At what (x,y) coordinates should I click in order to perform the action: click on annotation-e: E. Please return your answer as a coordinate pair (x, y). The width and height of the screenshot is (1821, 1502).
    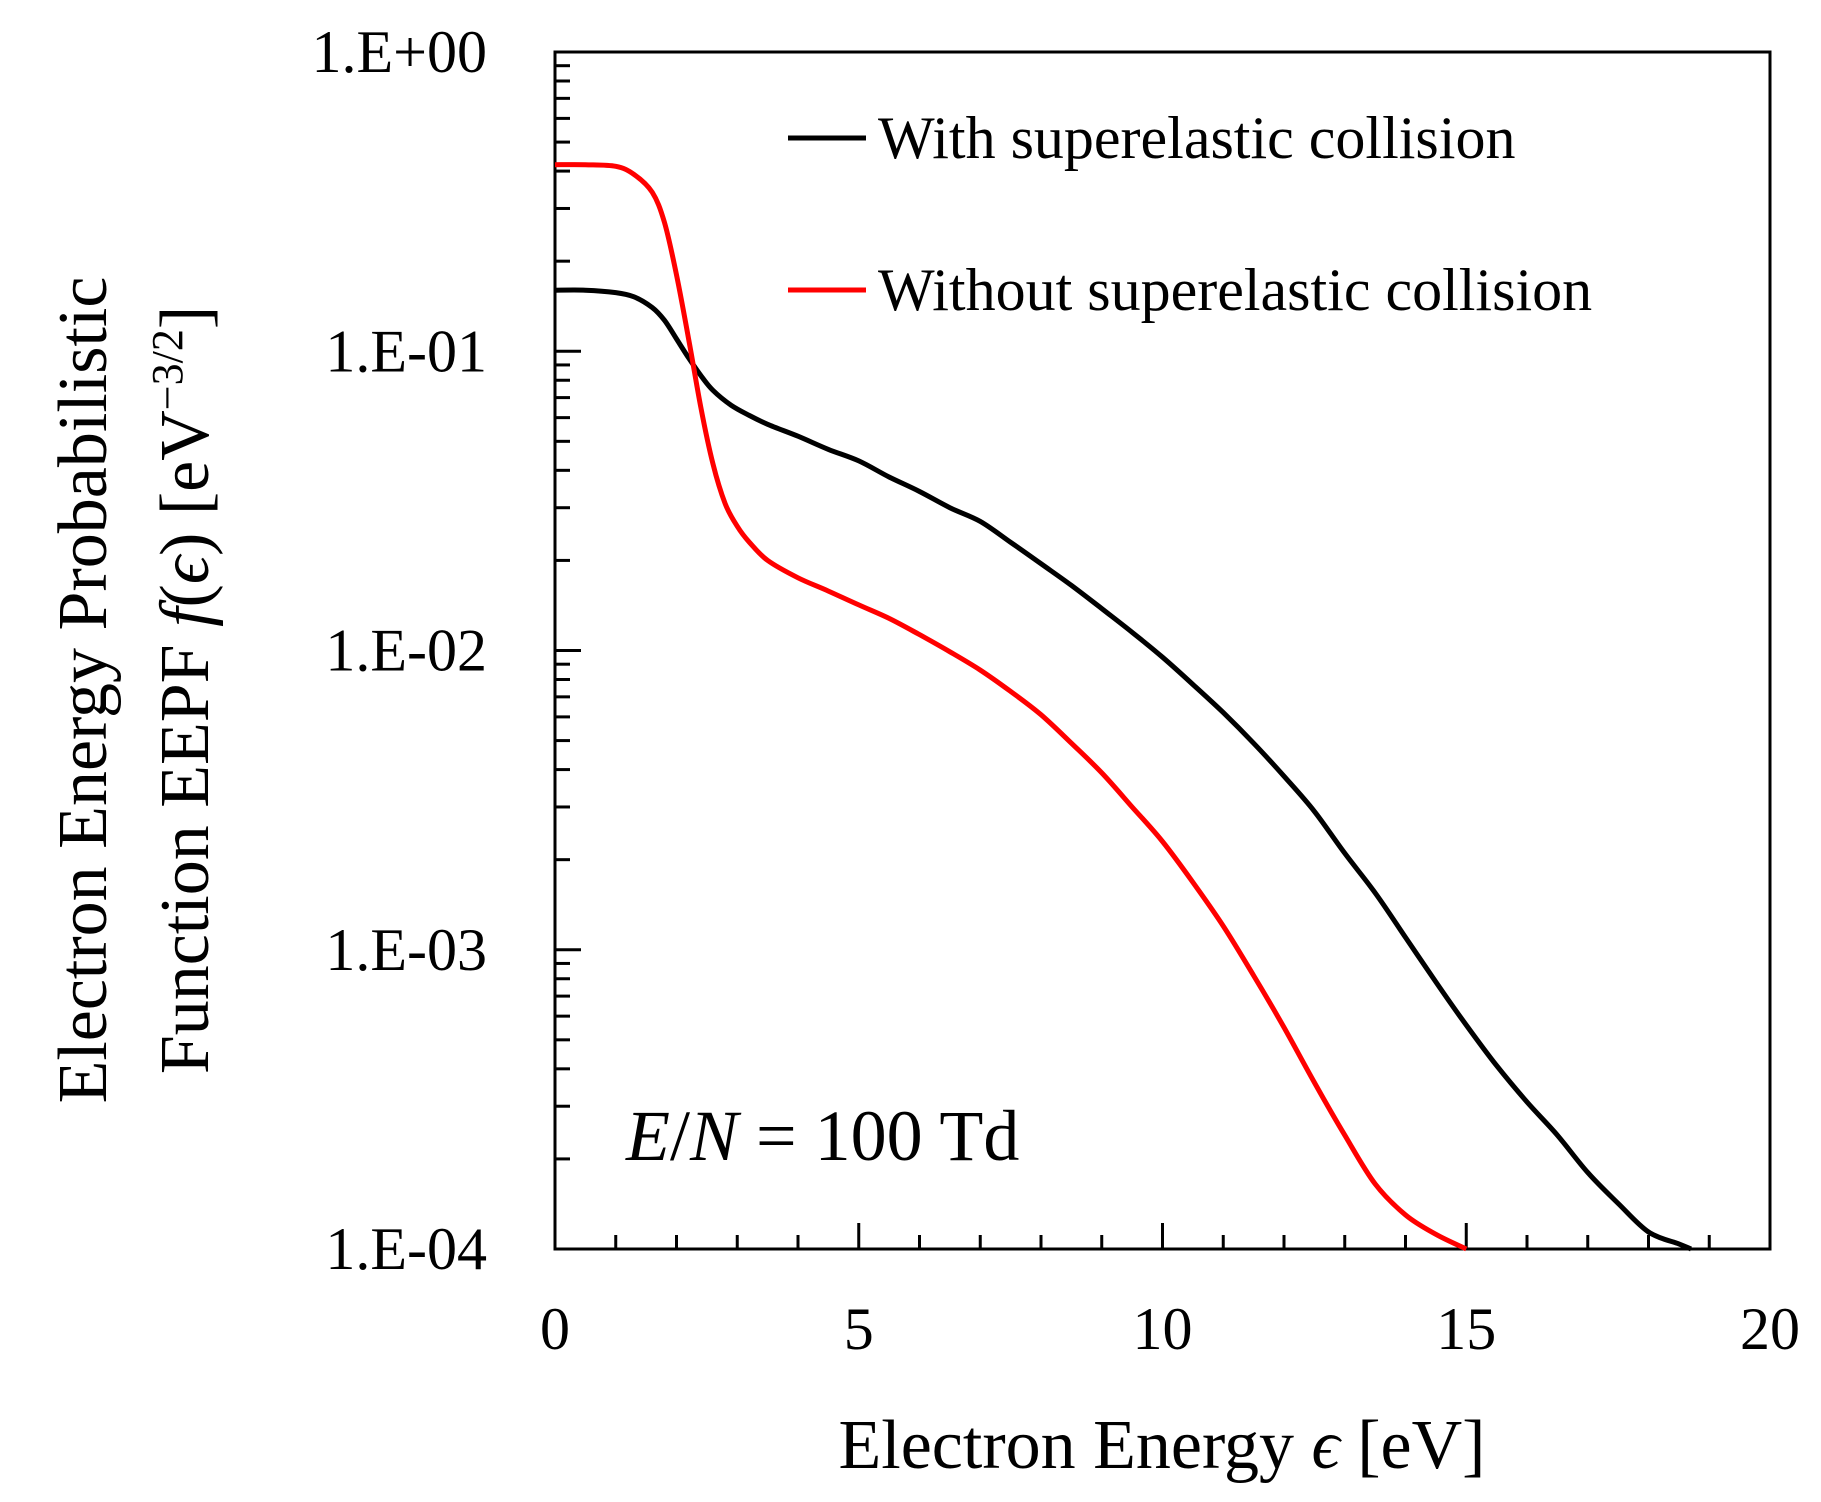
    Looking at the image, I should click on (647, 1136).